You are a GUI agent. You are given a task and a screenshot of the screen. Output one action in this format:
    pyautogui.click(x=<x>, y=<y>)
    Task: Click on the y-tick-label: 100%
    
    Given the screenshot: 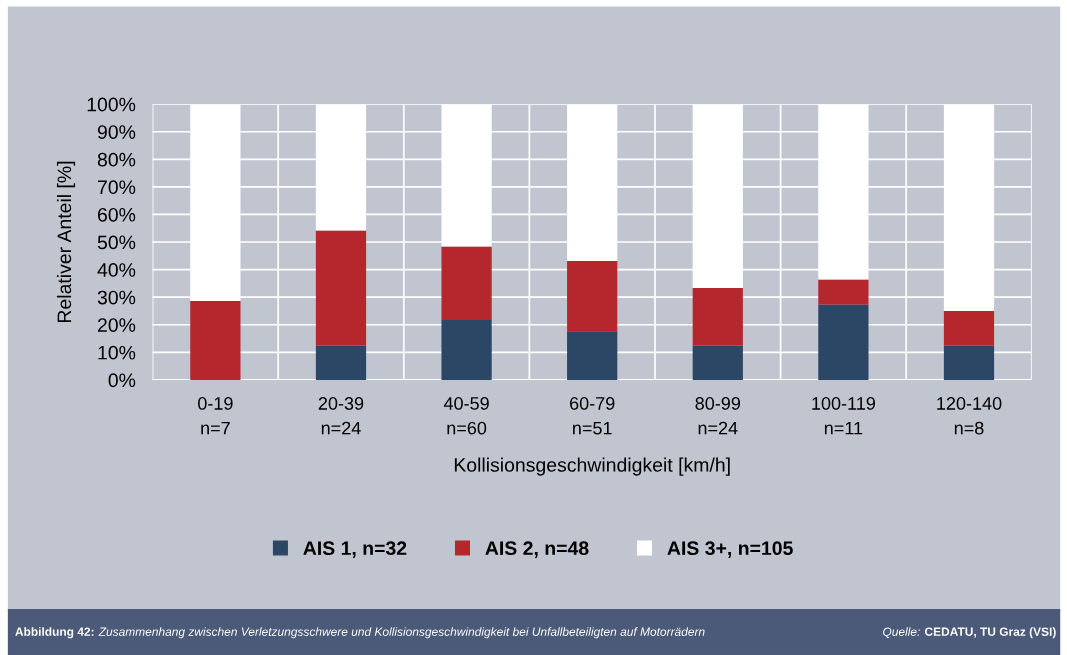 What is the action you would take?
    pyautogui.click(x=111, y=104)
    